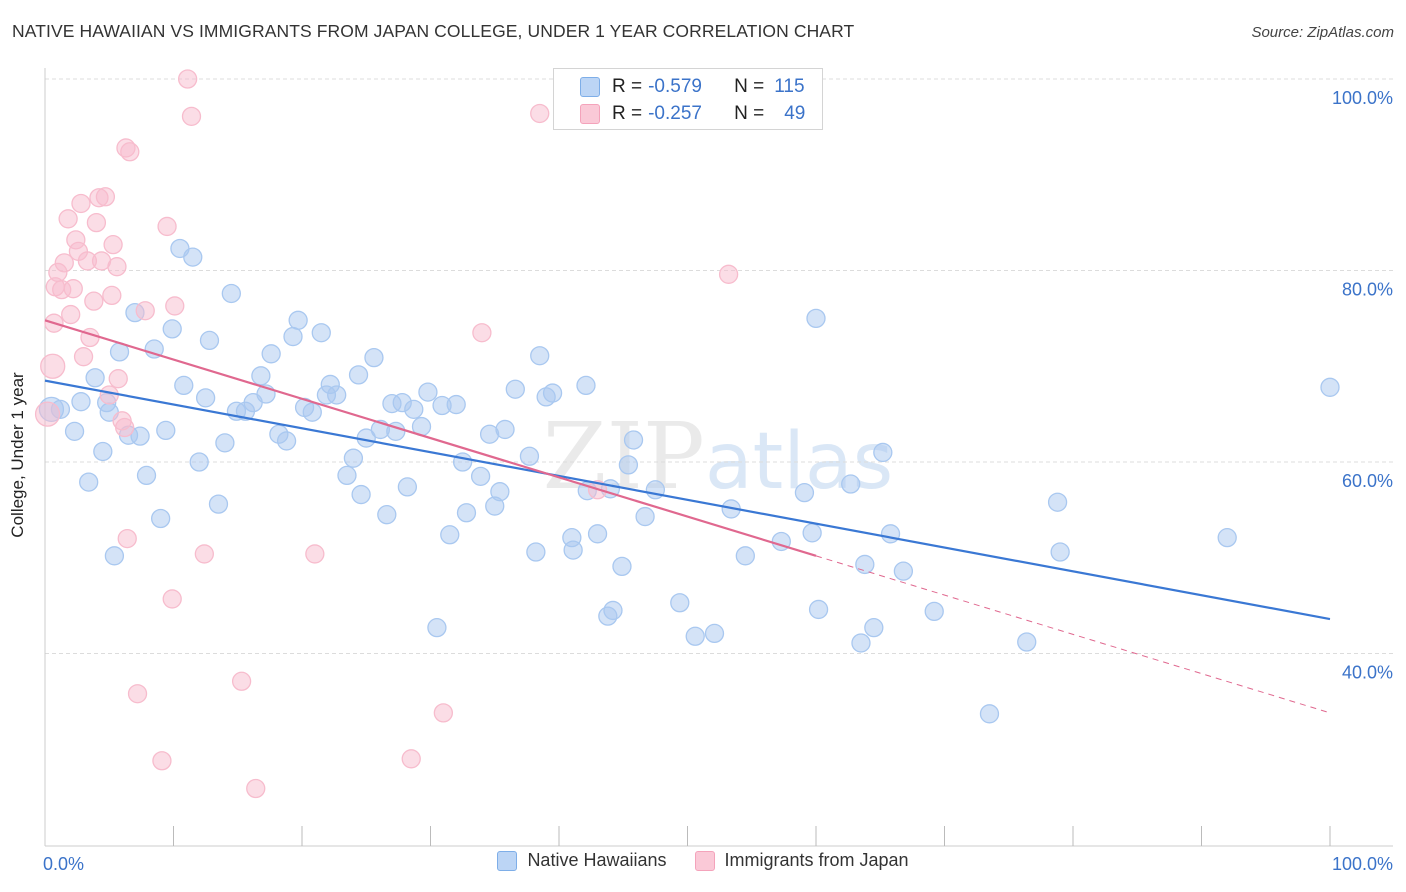 The height and width of the screenshot is (892, 1406). What do you see at coordinates (692, 87) in the screenshot?
I see `stats-row-native-hawaiians: R = -0.579 N = 115` at bounding box center [692, 87].